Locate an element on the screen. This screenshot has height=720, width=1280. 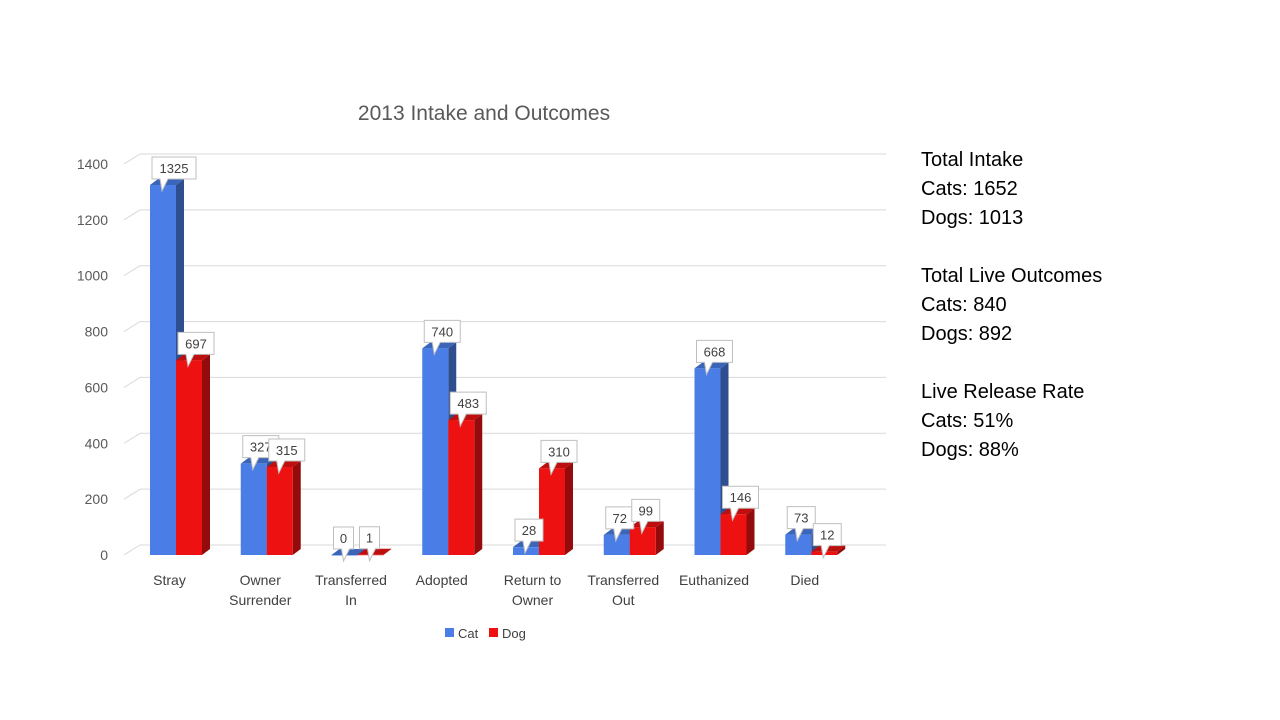
total-intake-cats: Cats: 1652 is located at coordinates (969, 189).